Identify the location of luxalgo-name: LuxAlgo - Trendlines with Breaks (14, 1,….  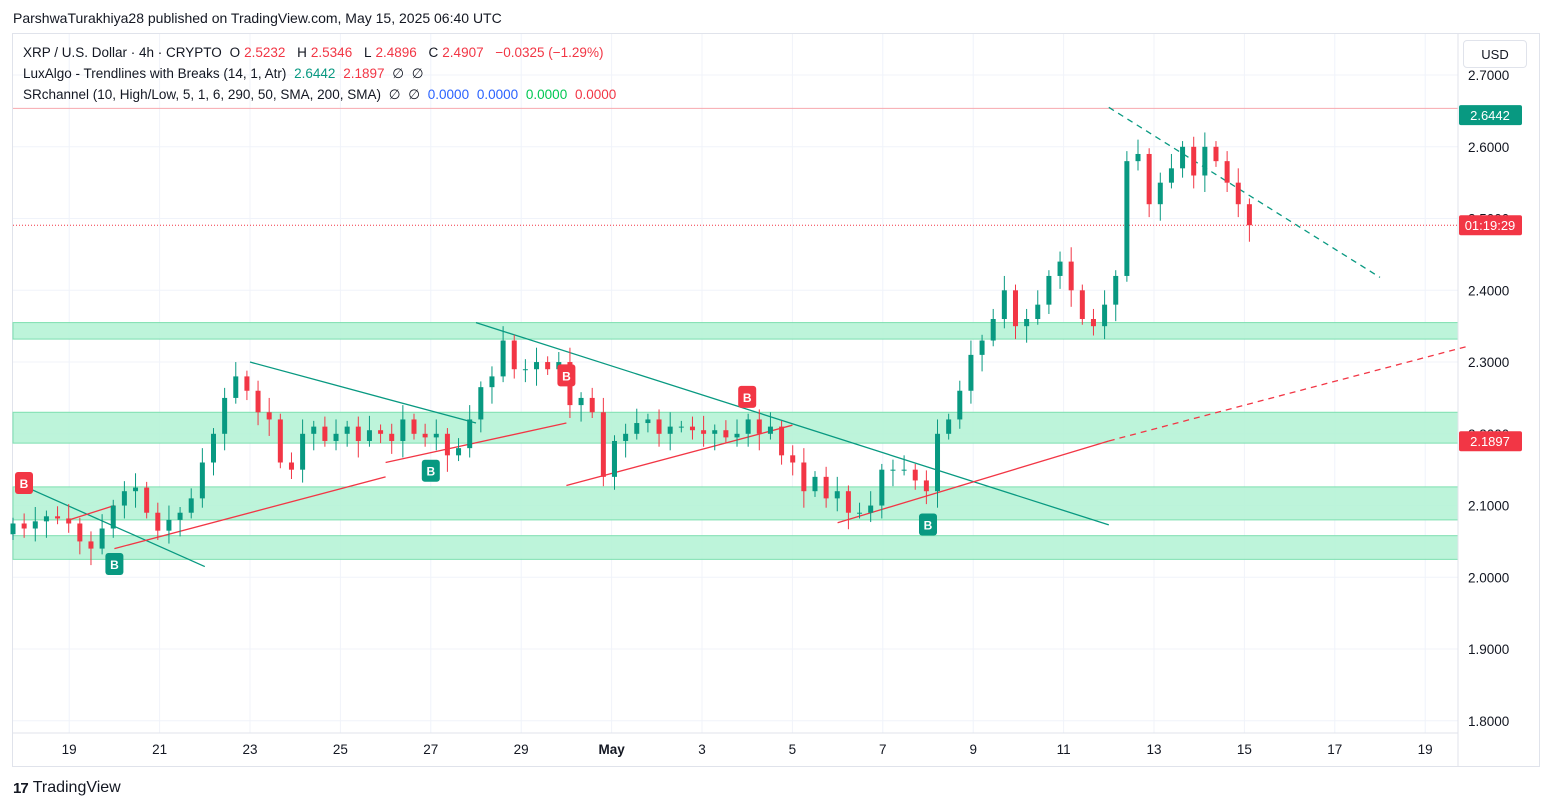
(155, 73).